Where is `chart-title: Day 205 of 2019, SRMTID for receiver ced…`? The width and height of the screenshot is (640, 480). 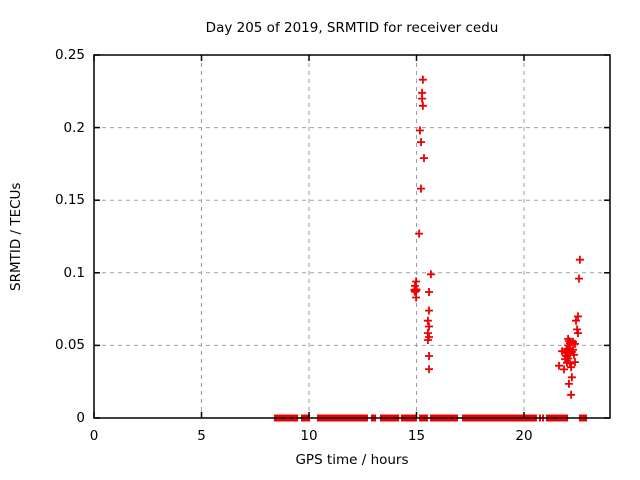
chart-title: Day 205 of 2019, SRMTID for receiver ced… is located at coordinates (352, 28).